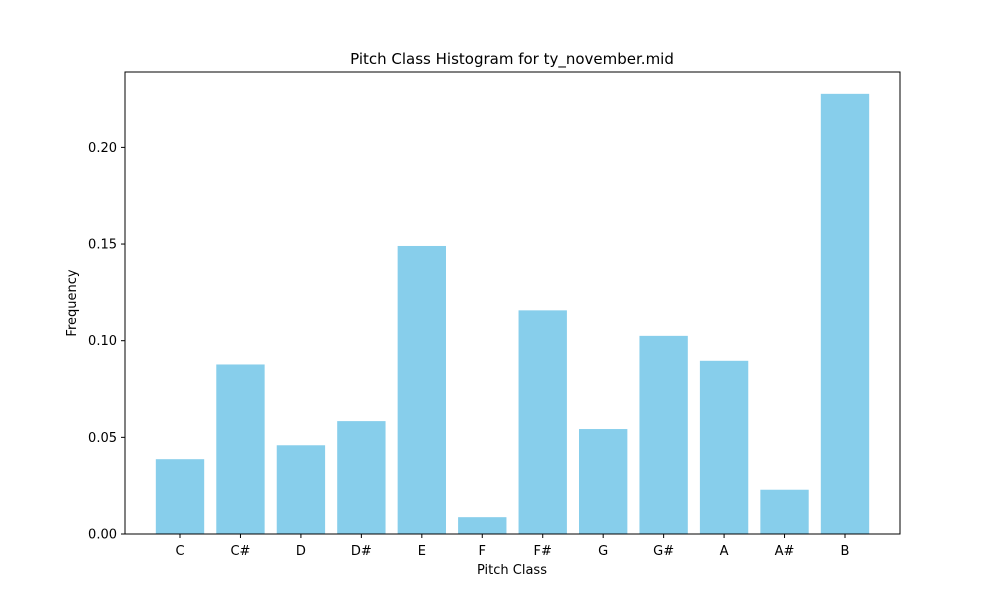 The height and width of the screenshot is (604, 1000). I want to click on x-tick-label: F, so click(482, 551).